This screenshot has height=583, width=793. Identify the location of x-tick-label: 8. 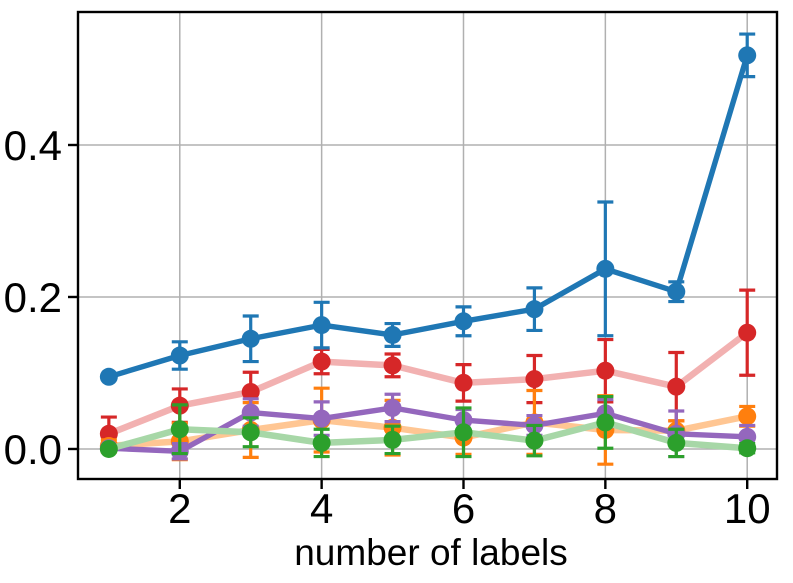
(605, 508).